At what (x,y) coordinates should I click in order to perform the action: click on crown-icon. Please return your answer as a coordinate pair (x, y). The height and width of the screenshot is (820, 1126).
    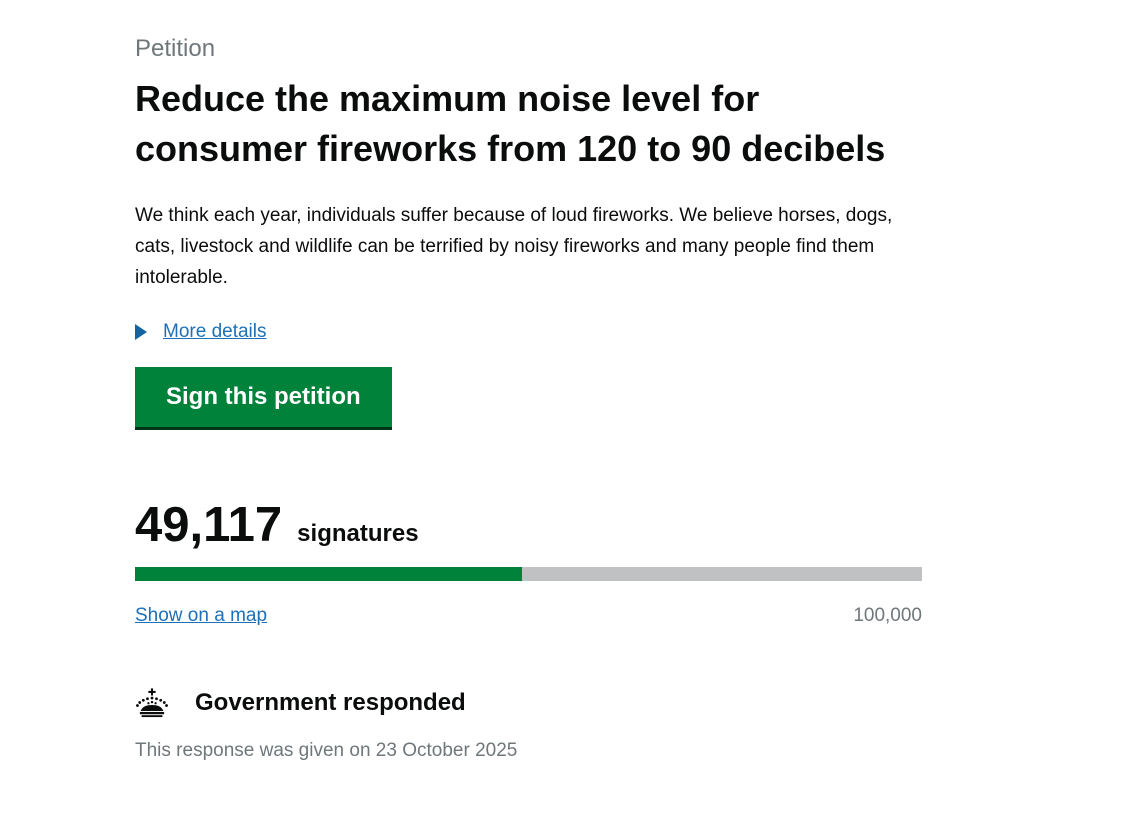
    Looking at the image, I should click on (152, 703).